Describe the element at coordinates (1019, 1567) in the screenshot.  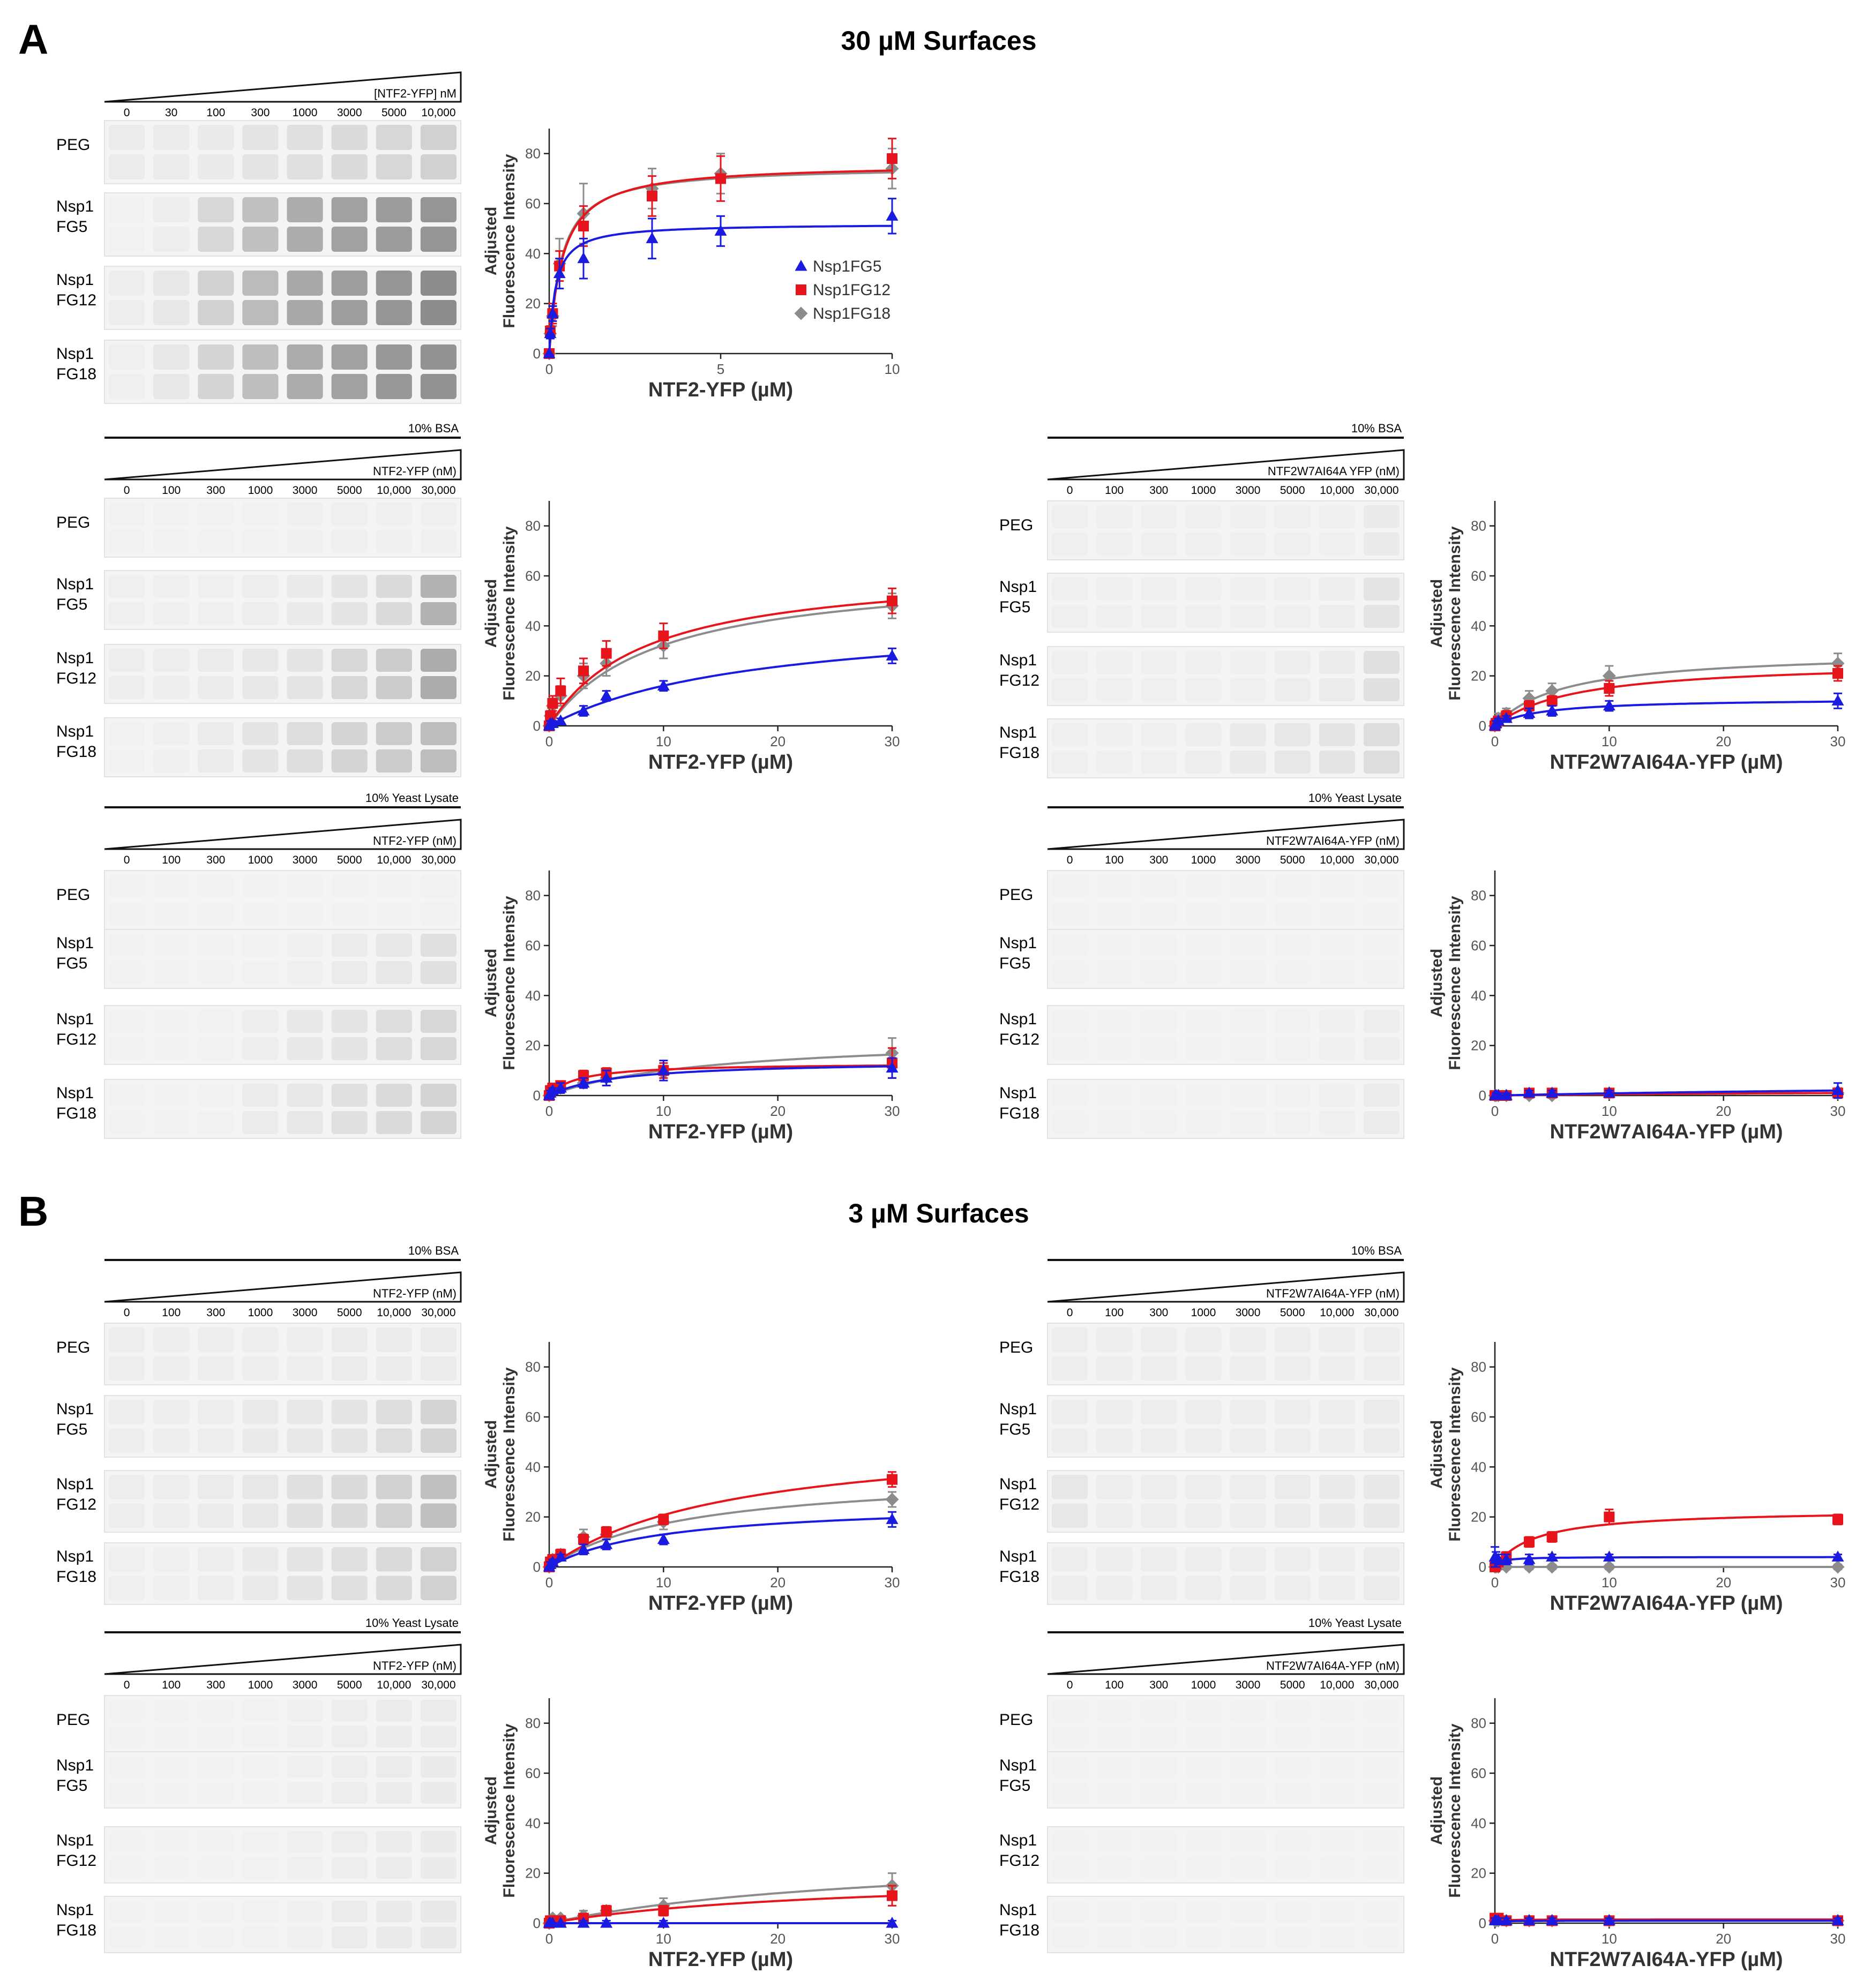
I see `row-label: Nsp1 FG18` at that location.